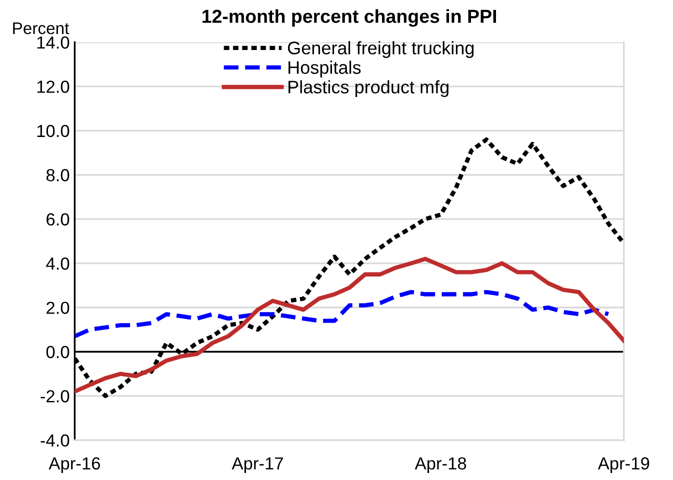 The width and height of the screenshot is (673, 480). Describe the element at coordinates (624, 465) in the screenshot. I see `x-tick-label: Apr-19` at that location.